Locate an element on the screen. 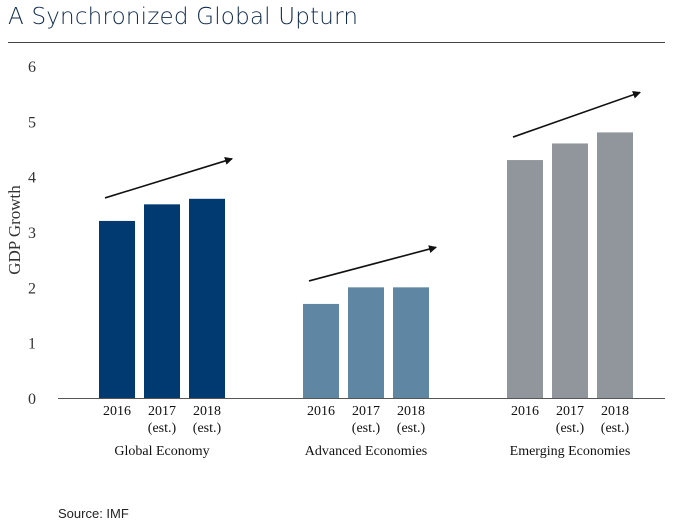  group-label: Advanced Economies is located at coordinates (366, 451).